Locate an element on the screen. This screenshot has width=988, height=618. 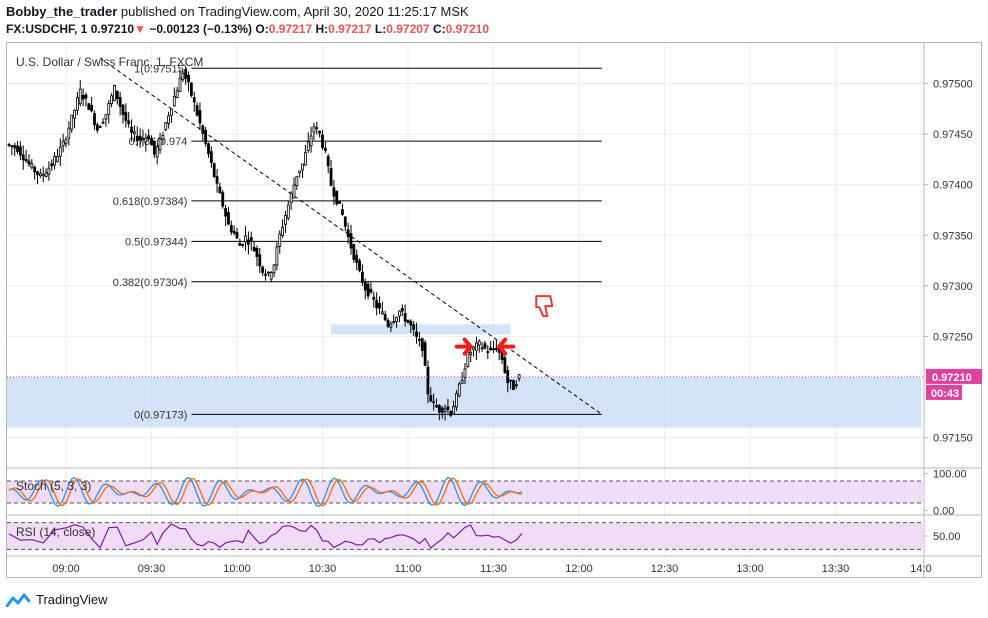
footer-brand: TradingView is located at coordinates (57, 599).